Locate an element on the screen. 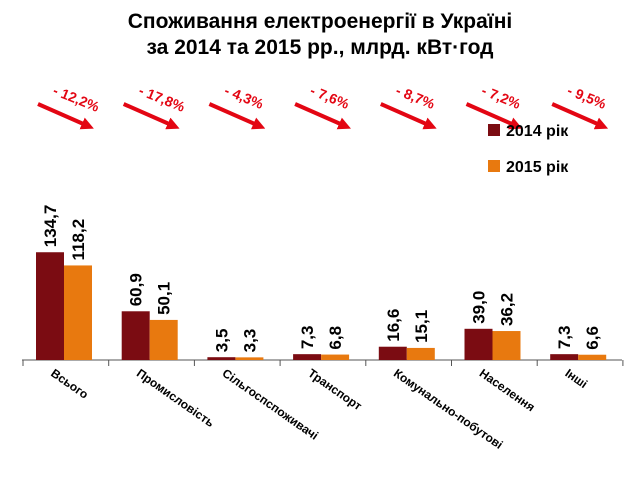 The height and width of the screenshot is (480, 640). data-label: 134,7 is located at coordinates (50, 226).